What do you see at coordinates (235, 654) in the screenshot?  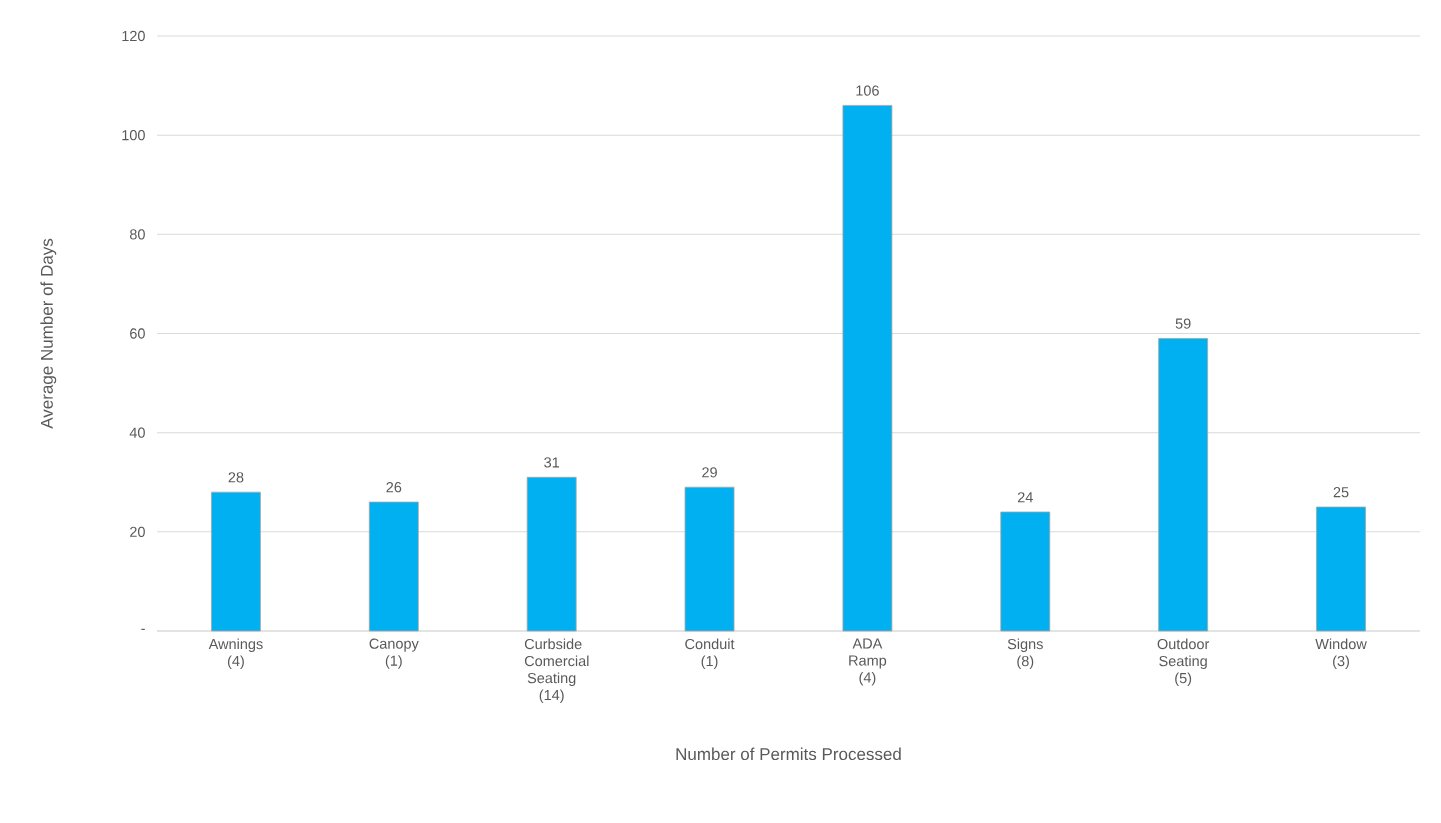 I see `x-tick-label: Awnings (4)` at bounding box center [235, 654].